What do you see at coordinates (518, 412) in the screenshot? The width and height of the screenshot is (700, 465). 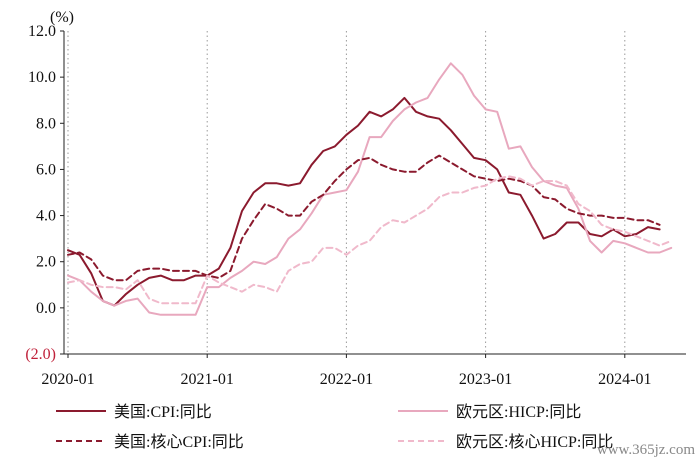 I see `legend-label-2: 欧元区:HICP:同比` at bounding box center [518, 412].